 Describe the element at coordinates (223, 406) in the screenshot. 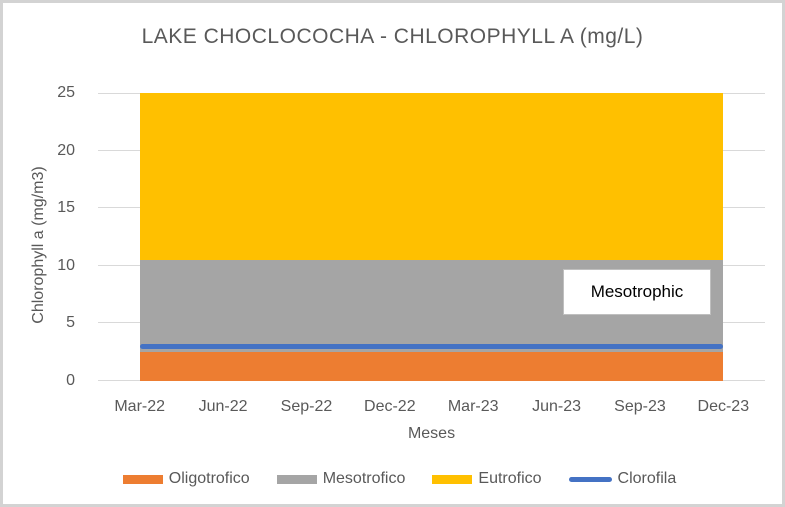

I see `x-tick-label-Jun-22: Jun-22` at that location.